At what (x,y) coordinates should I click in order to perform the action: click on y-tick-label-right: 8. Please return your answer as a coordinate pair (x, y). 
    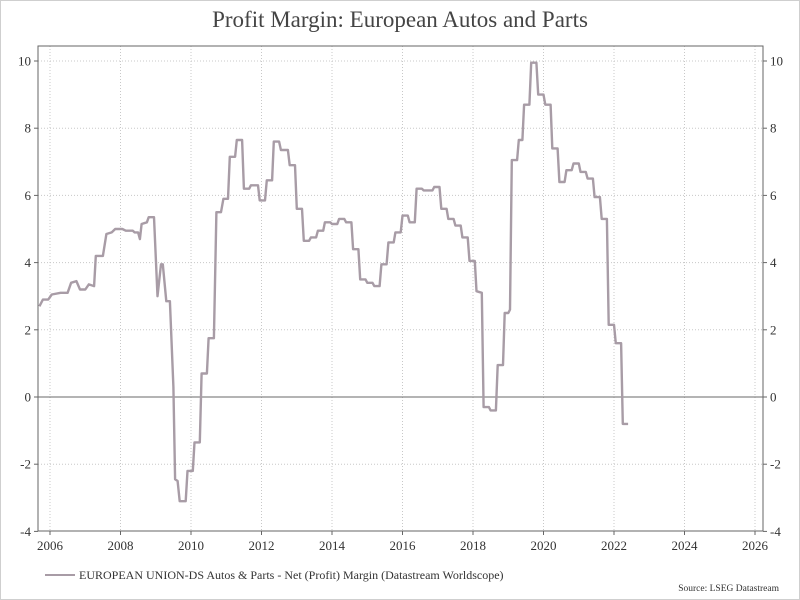
    Looking at the image, I should click on (773, 128).